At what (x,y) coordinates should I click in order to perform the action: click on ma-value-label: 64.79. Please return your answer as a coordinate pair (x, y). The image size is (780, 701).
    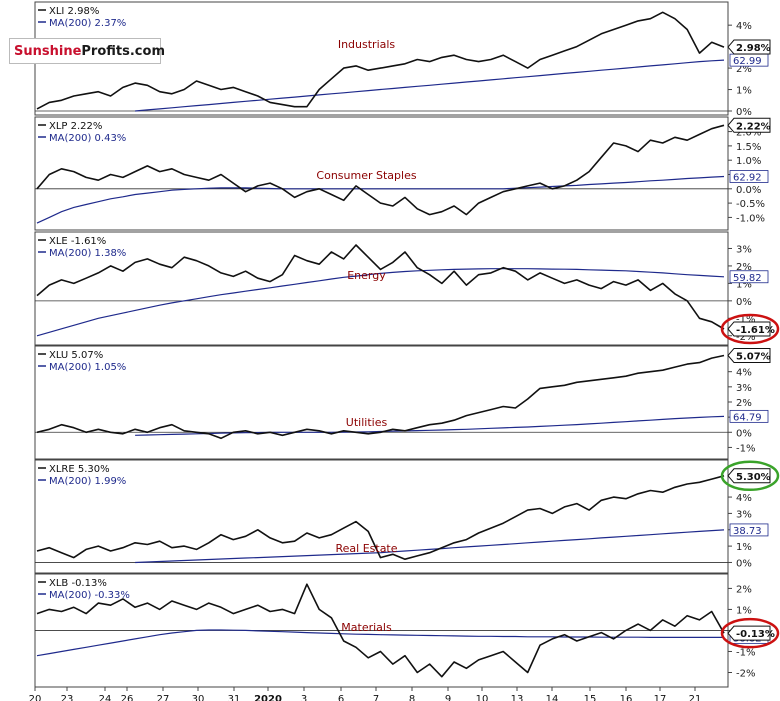
    Looking at the image, I should click on (747, 417).